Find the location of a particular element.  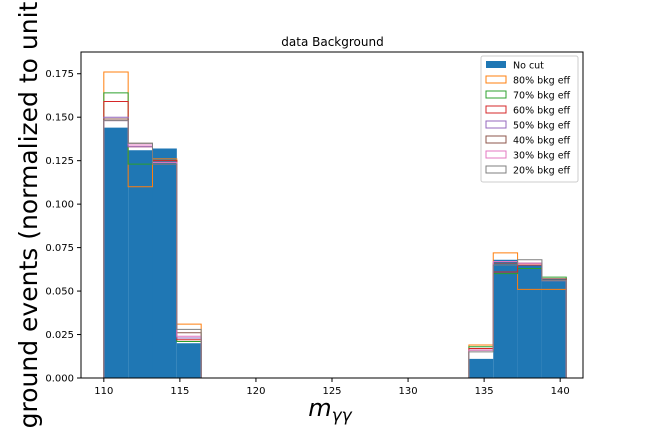

y-tick-label-5: 0.125 is located at coordinates (59, 161).